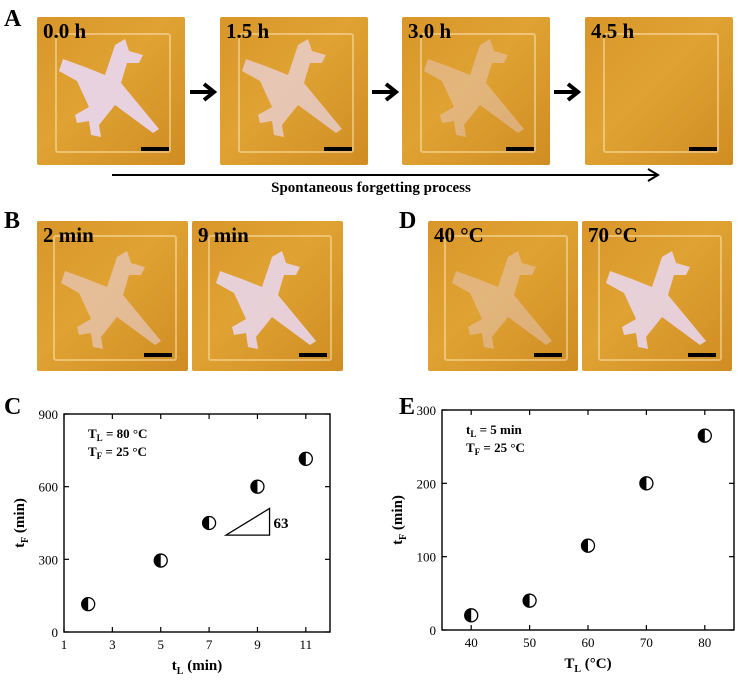 The width and height of the screenshot is (742, 681). I want to click on plot-frame, so click(197, 523).